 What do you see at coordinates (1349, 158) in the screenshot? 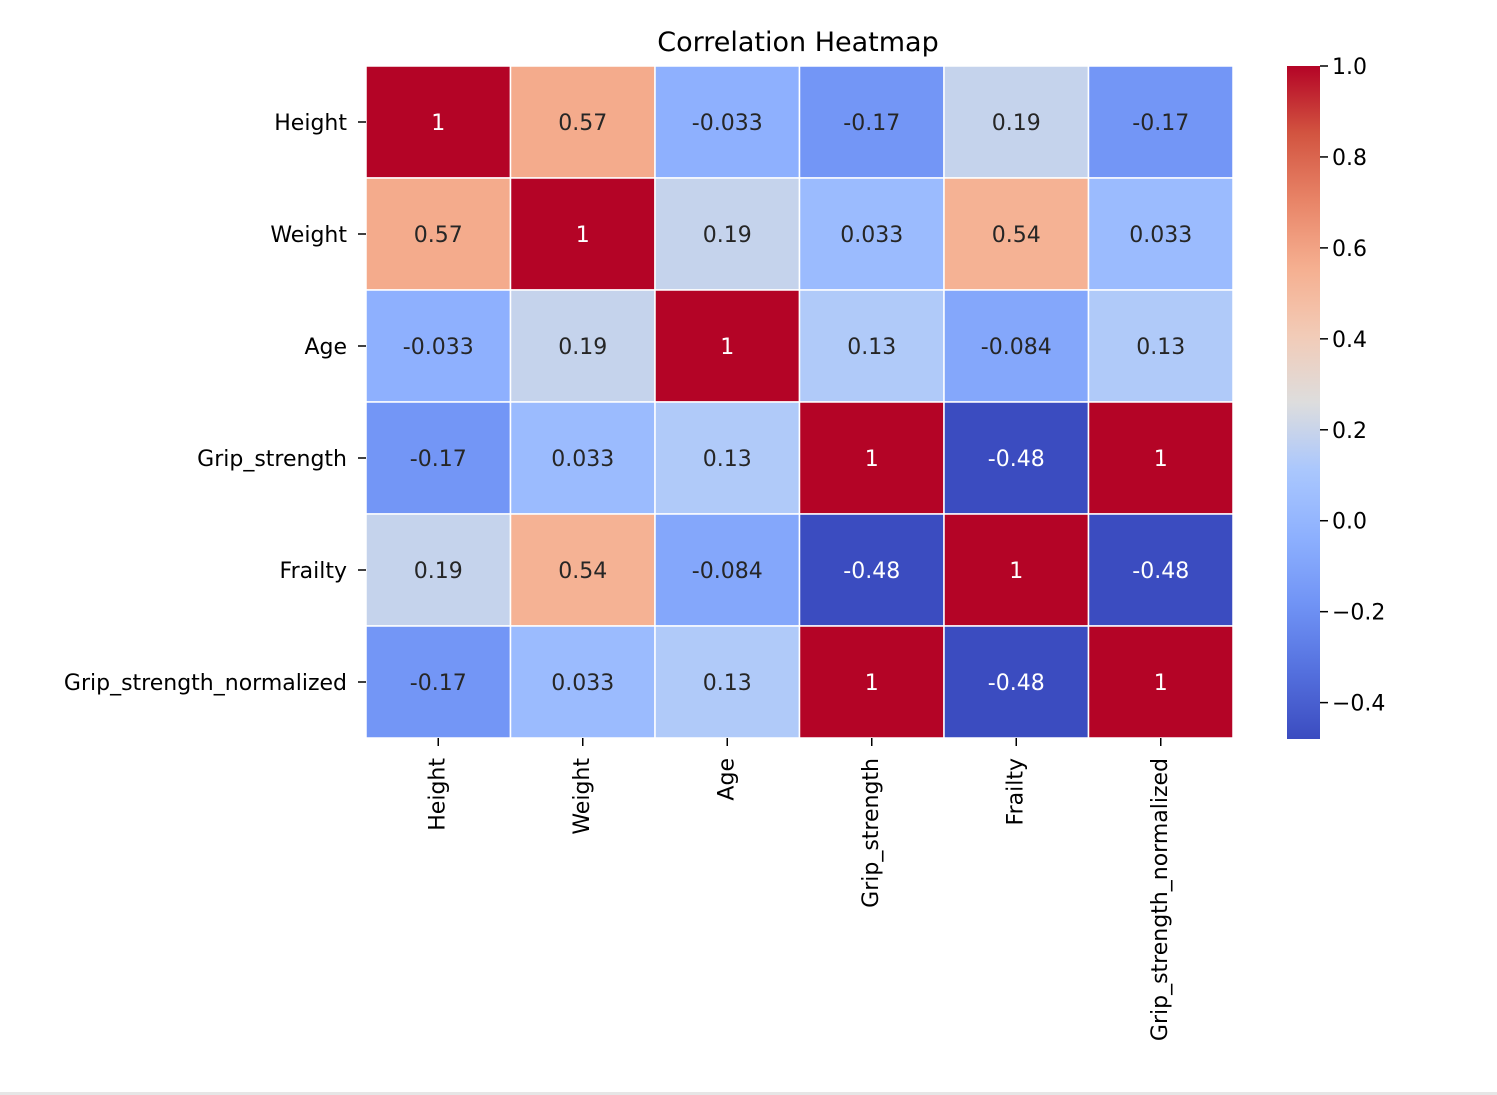
I see `colorbar-tick-label: 0.8` at bounding box center [1349, 158].